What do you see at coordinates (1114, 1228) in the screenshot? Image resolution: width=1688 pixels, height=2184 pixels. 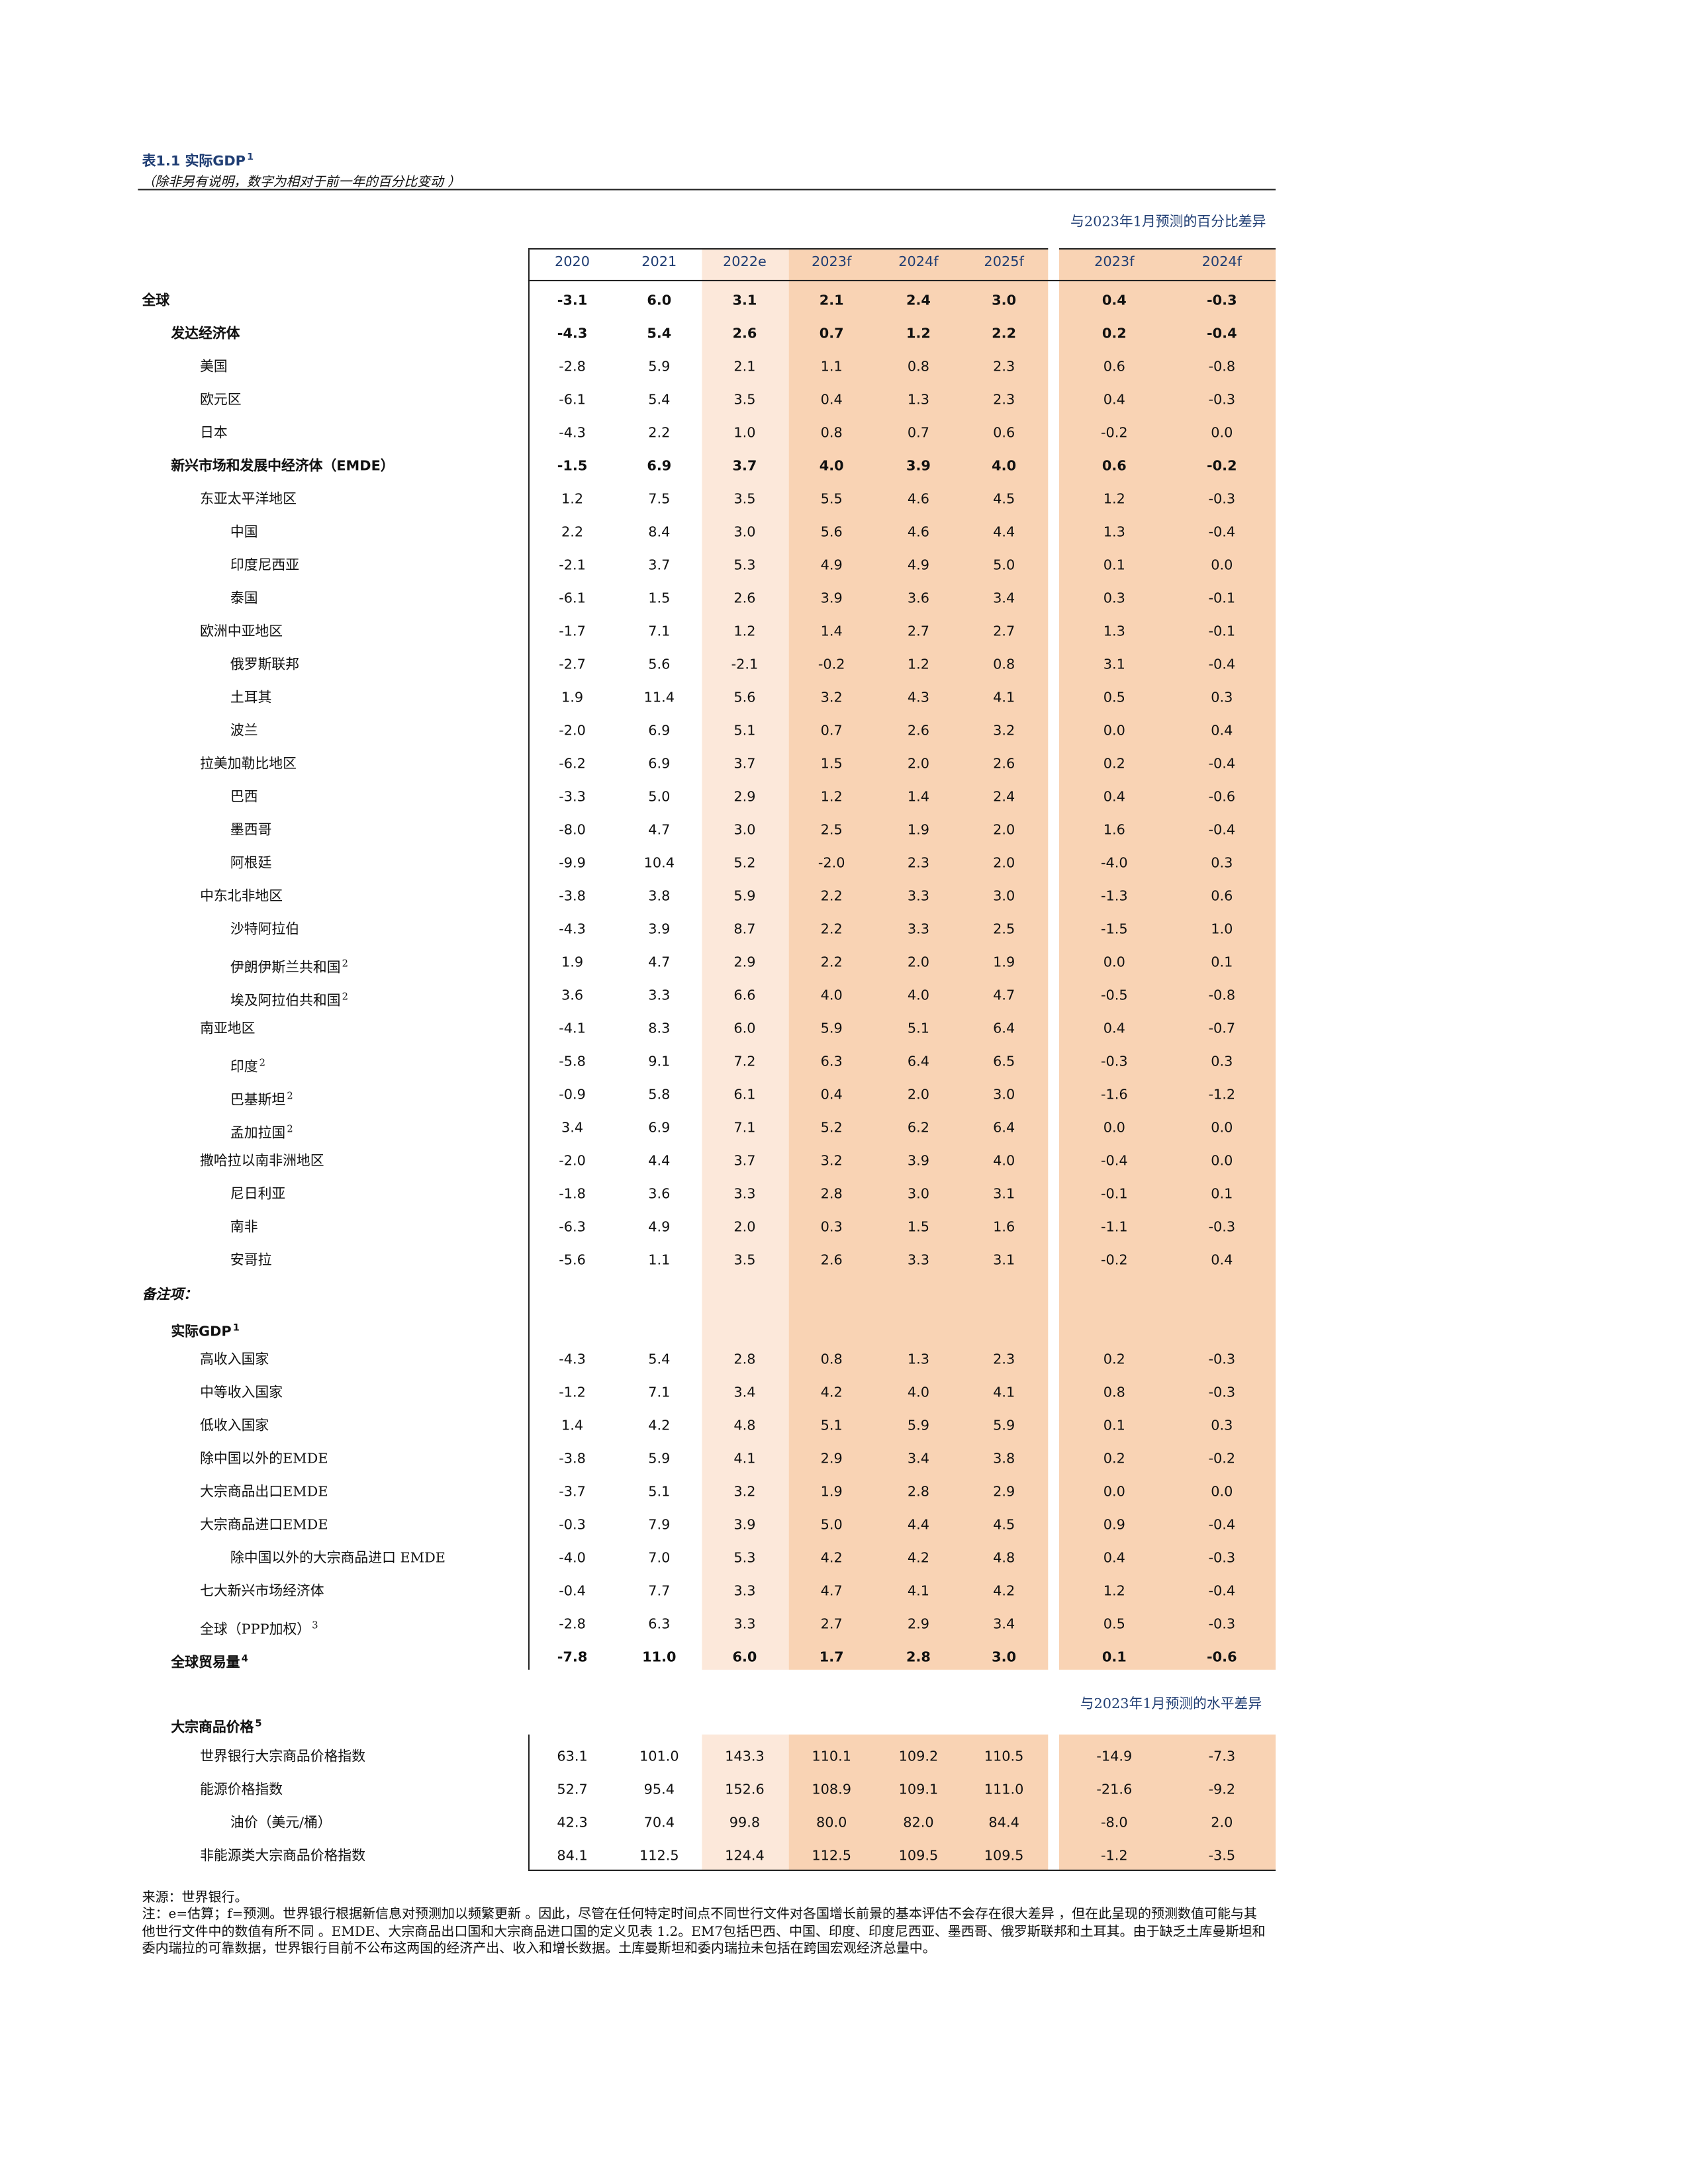 I see `cell-value: -1.1` at bounding box center [1114, 1228].